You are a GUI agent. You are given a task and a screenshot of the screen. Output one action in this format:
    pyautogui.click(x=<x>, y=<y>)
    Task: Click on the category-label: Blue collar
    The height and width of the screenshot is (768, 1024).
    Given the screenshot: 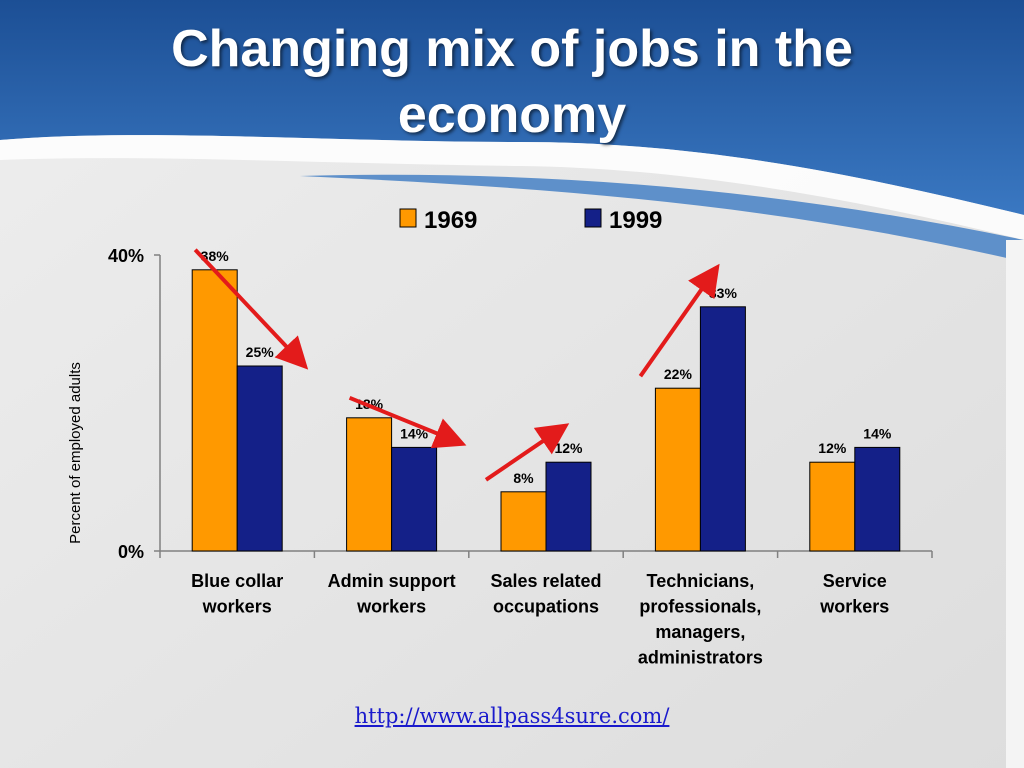 What is the action you would take?
    pyautogui.click(x=237, y=581)
    